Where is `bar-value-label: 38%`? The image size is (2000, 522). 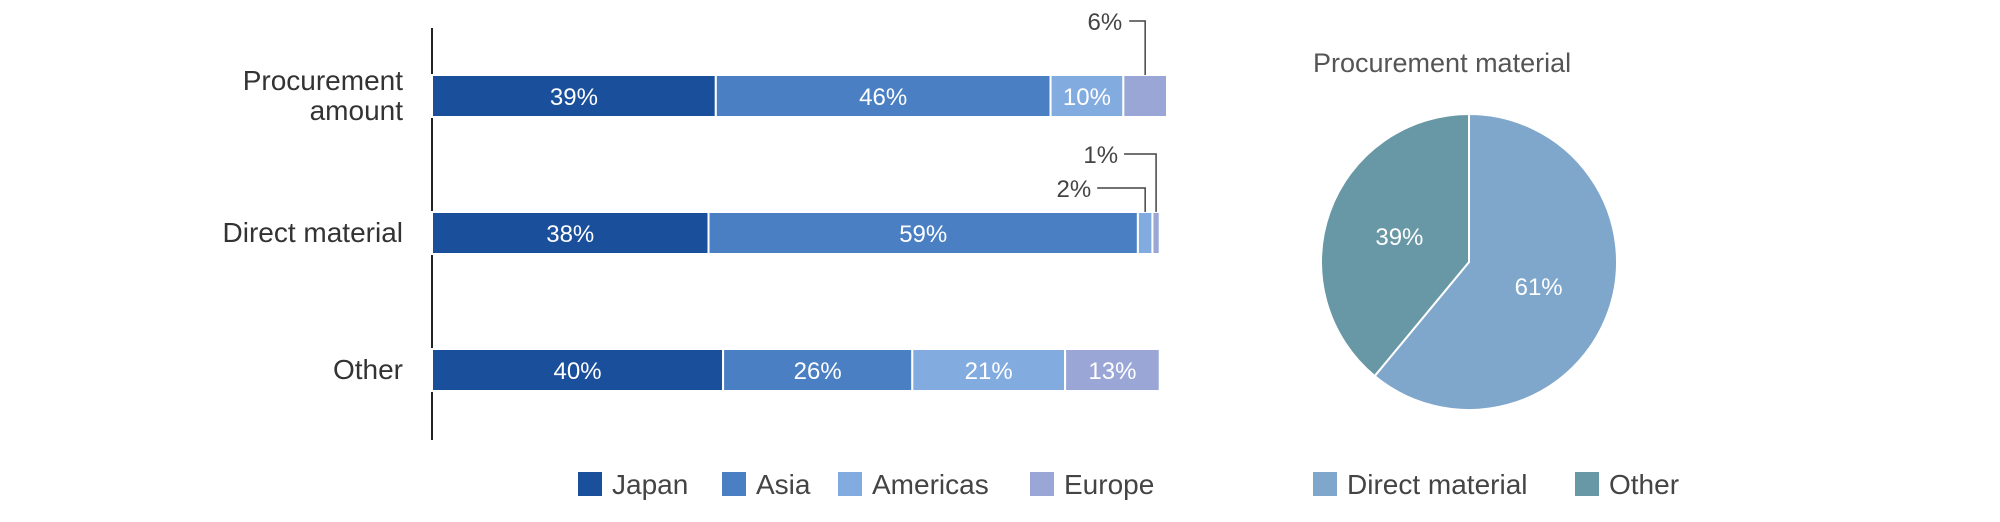 bar-value-label: 38% is located at coordinates (570, 234).